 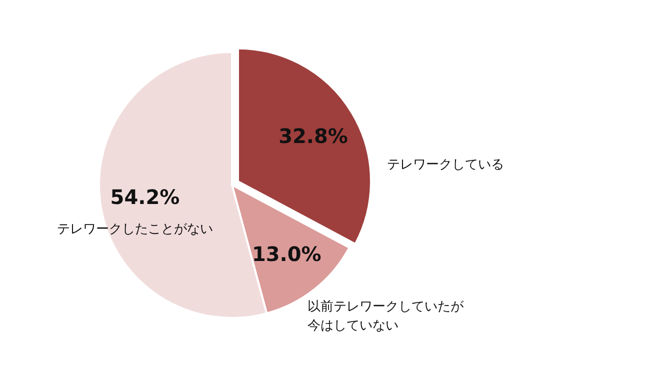 I want to click on data-label: 54.2%, so click(x=145, y=196).